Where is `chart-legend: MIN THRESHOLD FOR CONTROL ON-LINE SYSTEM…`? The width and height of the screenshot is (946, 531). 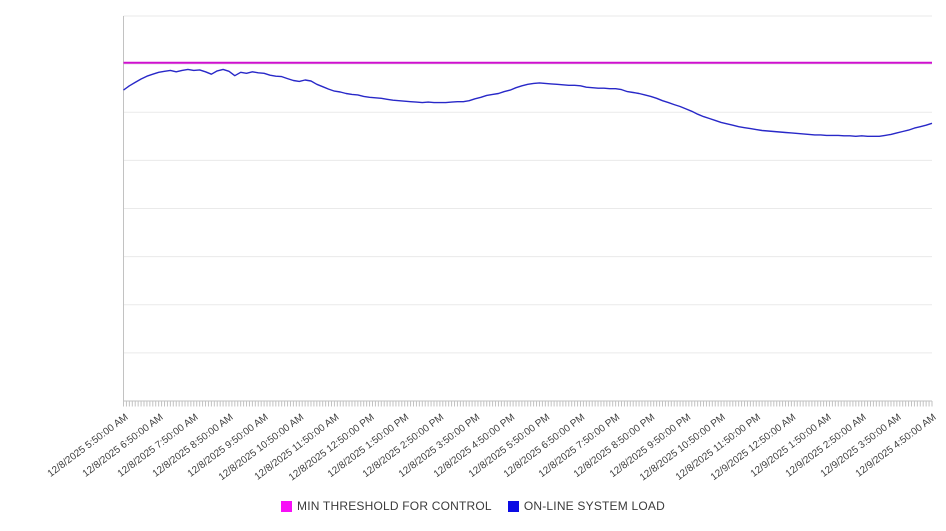 chart-legend: MIN THRESHOLD FOR CONTROL ON-LINE SYSTEM… is located at coordinates (473, 506).